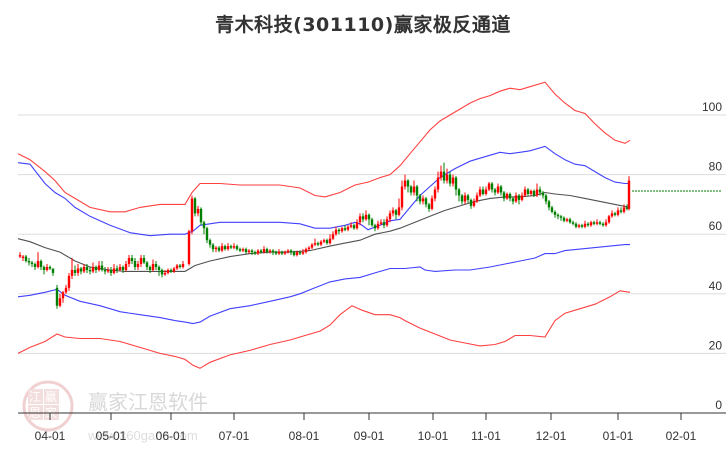 The height and width of the screenshot is (450, 726). What do you see at coordinates (716, 286) in the screenshot?
I see `y-tick-label: 40` at bounding box center [716, 286].